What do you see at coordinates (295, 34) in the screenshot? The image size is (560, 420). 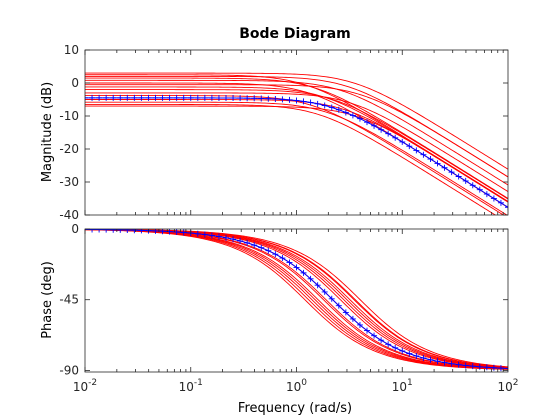 I see `chart-title: Bode Diagram` at bounding box center [295, 34].